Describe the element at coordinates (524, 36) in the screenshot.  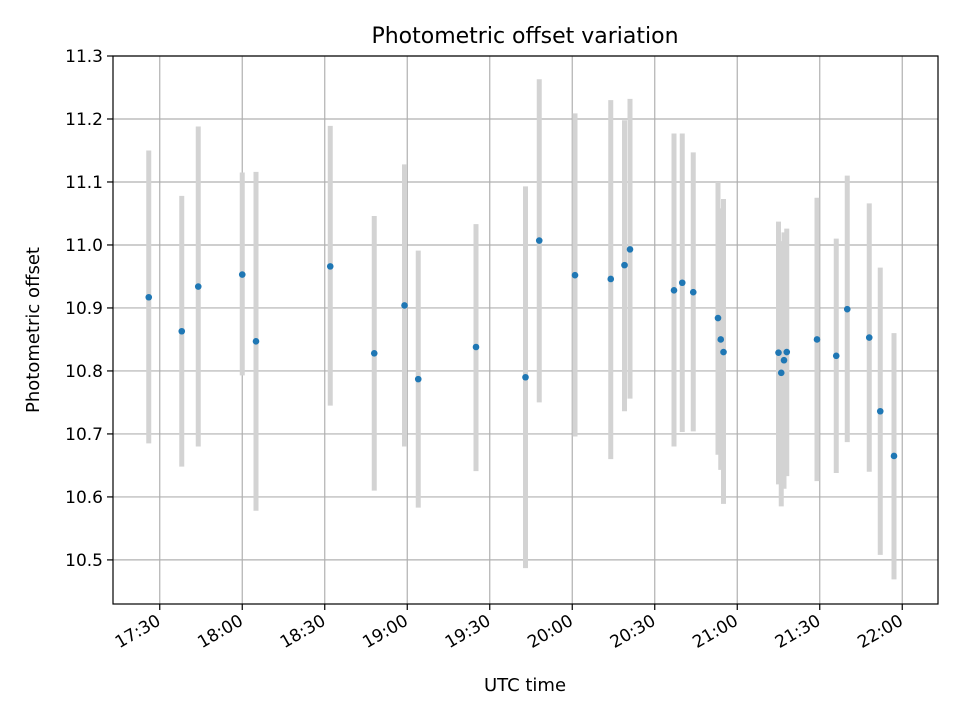
I see `chart-title: Photometric offset variation` at that location.